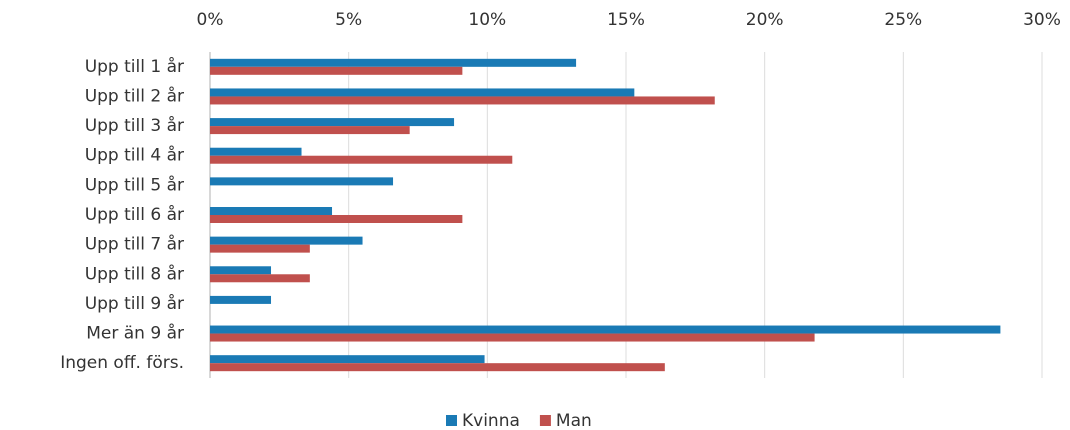  What do you see at coordinates (134, 125) in the screenshot?
I see `y-tick-label: Upp till 3 år` at bounding box center [134, 125].